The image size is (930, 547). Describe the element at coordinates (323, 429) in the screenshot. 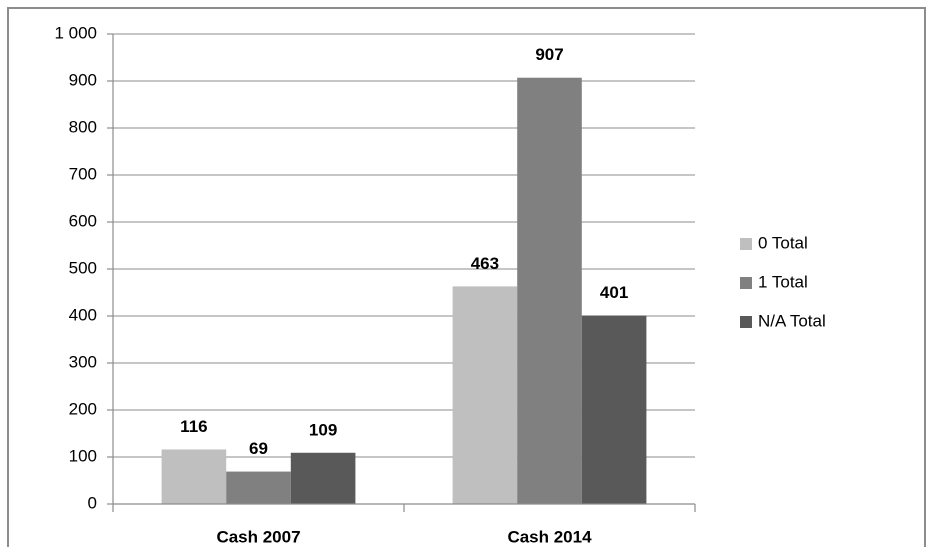

I see `data-label: 109` at that location.